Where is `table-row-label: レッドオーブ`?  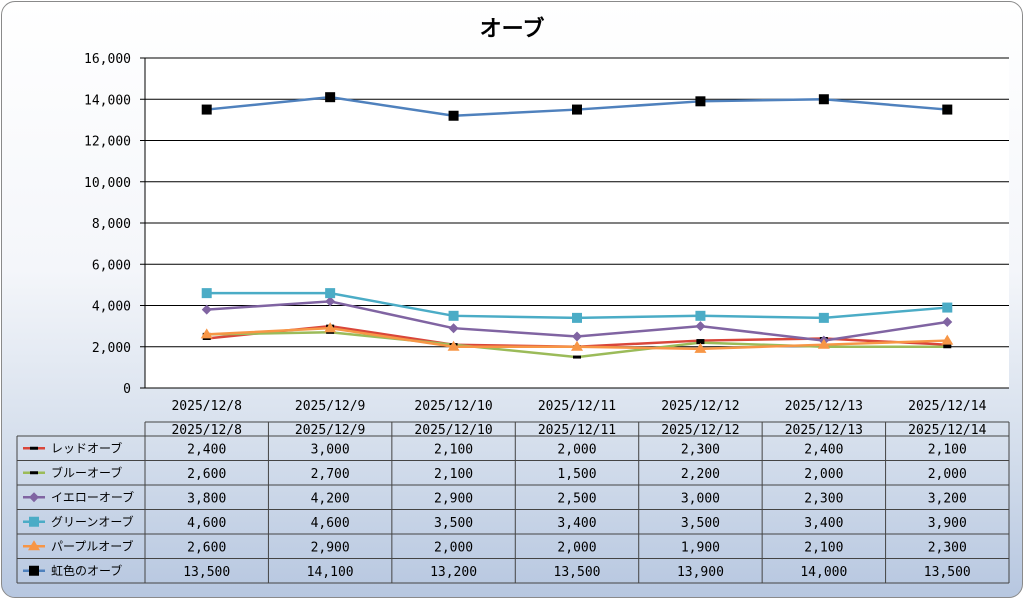 table-row-label: レッドオーブ is located at coordinates (86, 447).